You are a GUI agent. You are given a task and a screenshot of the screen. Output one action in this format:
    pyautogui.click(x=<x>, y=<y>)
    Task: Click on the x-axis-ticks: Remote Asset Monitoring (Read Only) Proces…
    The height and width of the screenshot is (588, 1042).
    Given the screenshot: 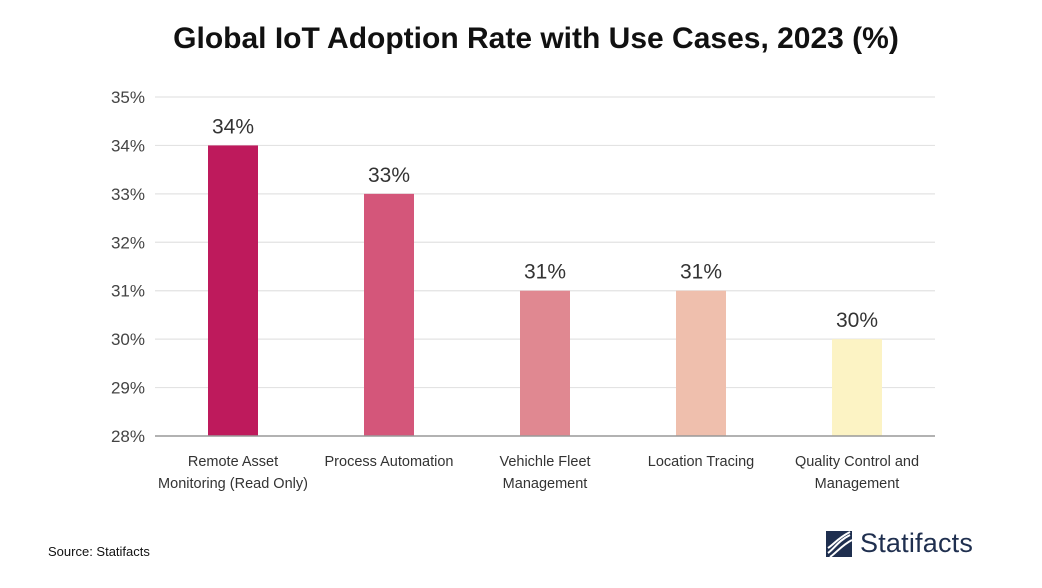 What is the action you would take?
    pyautogui.click(x=538, y=473)
    